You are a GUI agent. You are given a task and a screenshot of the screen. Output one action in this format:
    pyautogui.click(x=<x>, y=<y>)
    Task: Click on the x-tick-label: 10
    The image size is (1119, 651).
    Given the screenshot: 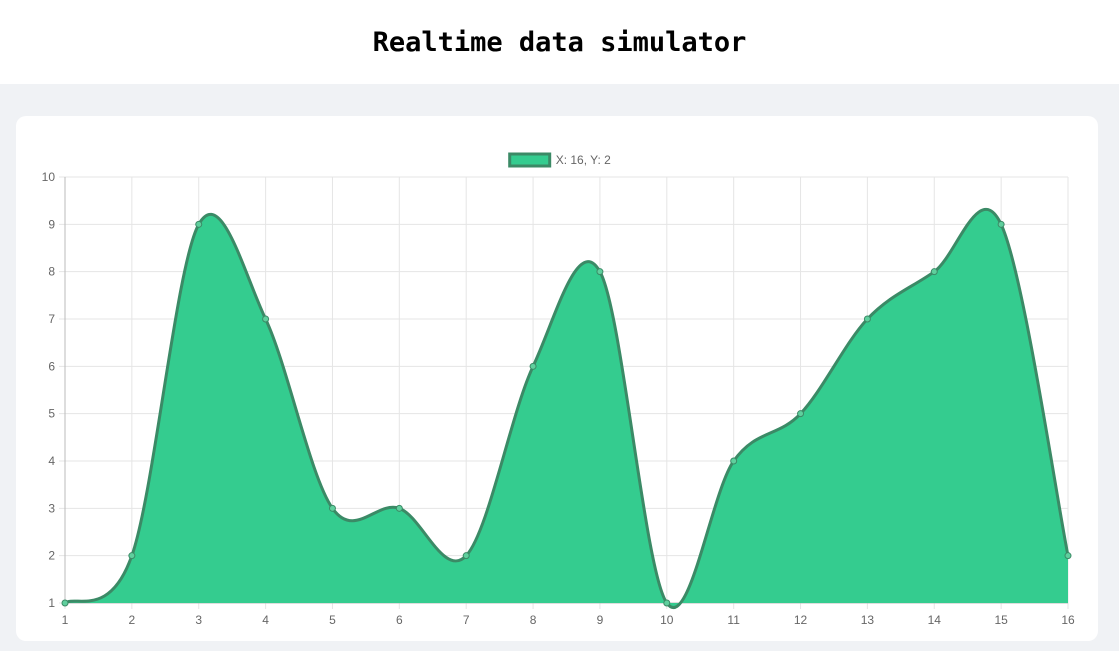 What is the action you would take?
    pyautogui.click(x=667, y=620)
    